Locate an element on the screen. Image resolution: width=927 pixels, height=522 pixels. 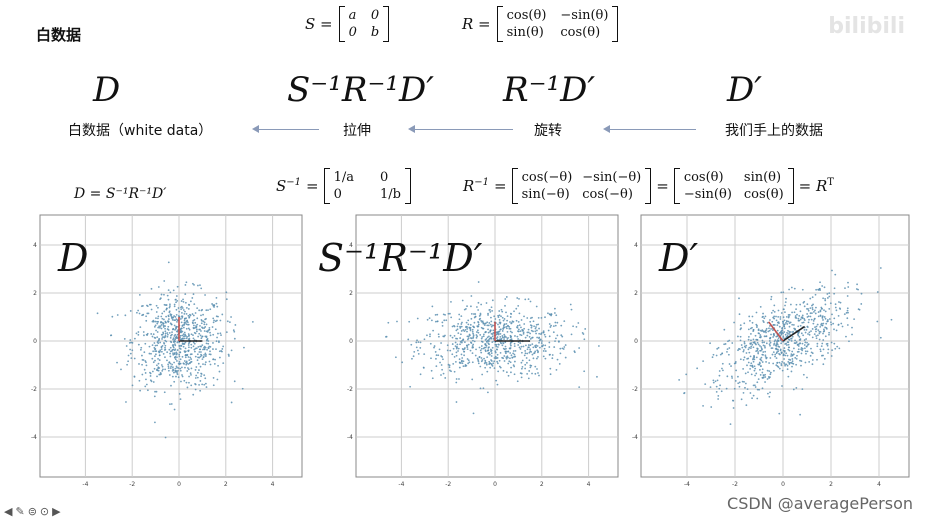
pen-icon: ✎ is located at coordinates (20, 511).